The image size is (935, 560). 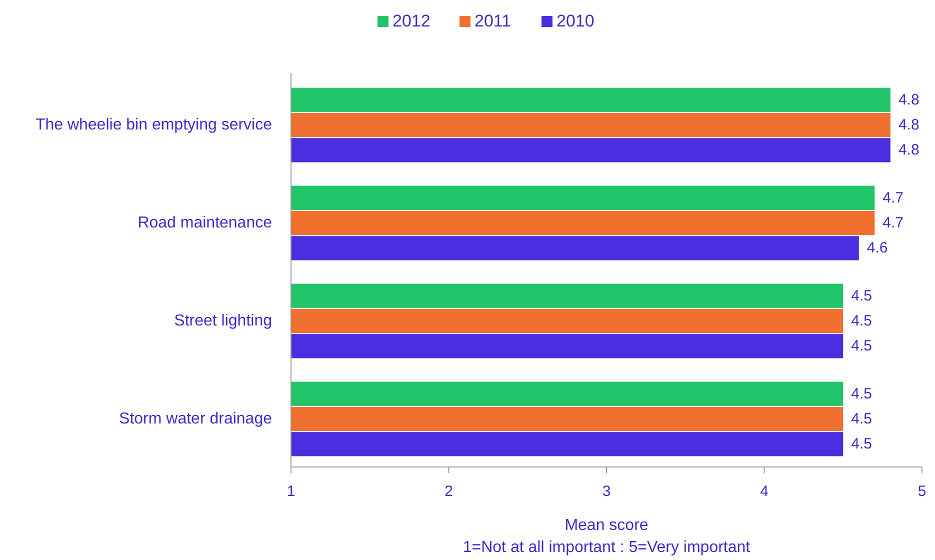 I want to click on y-tick-label: Street lighting, so click(x=223, y=321).